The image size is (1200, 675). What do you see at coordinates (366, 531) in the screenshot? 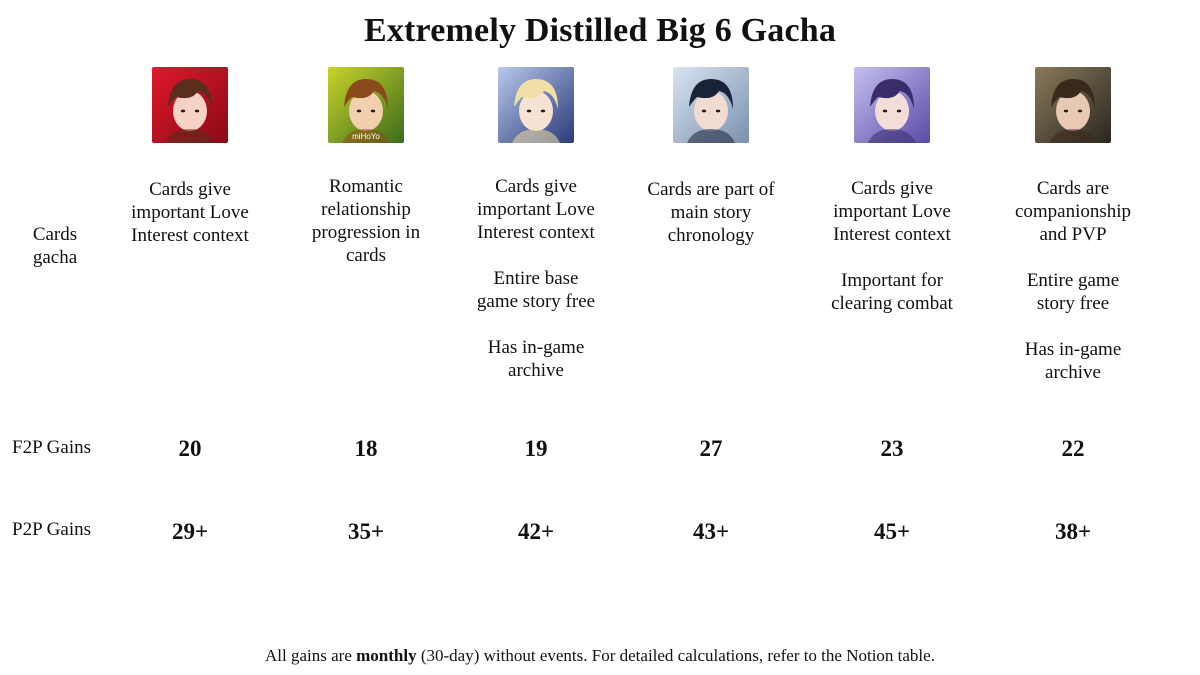
I see `p2p-gains-value: 35+` at bounding box center [366, 531].